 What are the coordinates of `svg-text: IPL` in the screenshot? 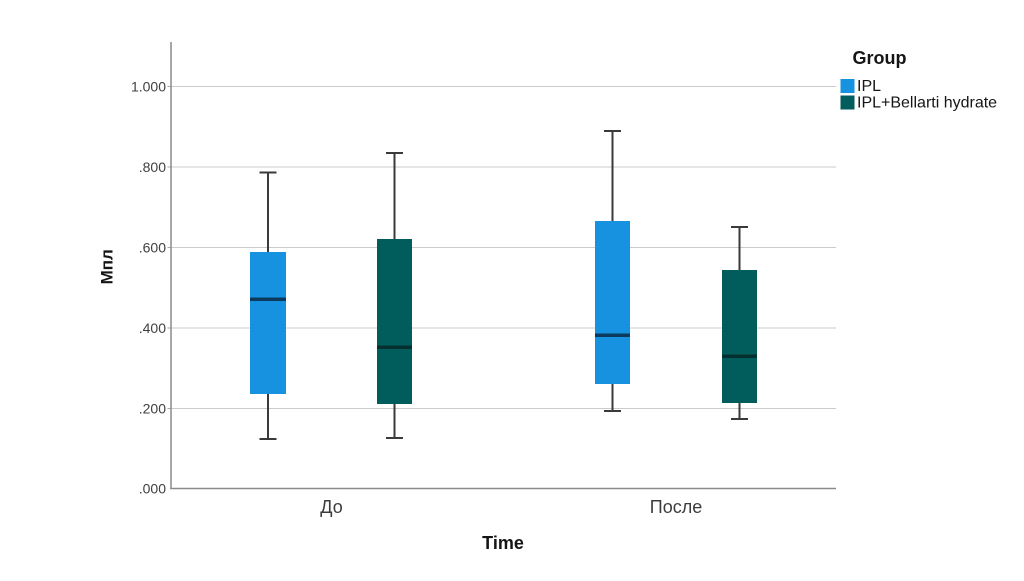 It's located at (869, 86).